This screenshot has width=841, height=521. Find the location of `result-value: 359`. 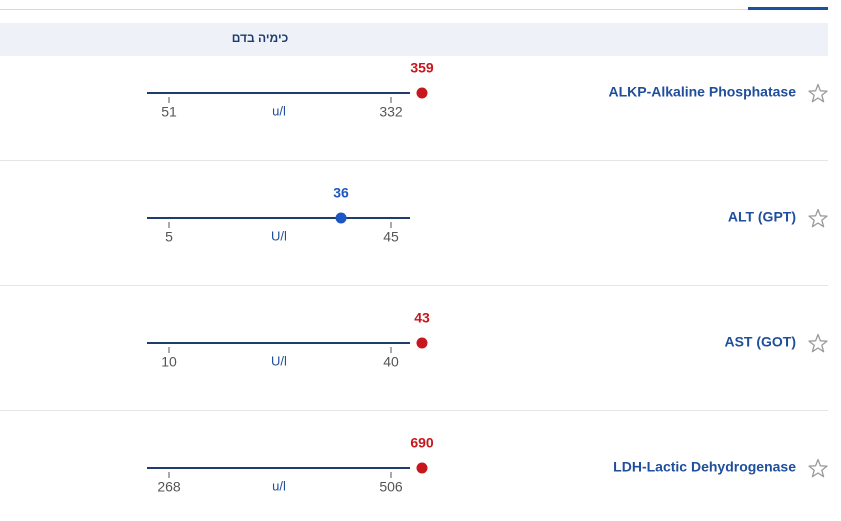

result-value: 359 is located at coordinates (422, 68).